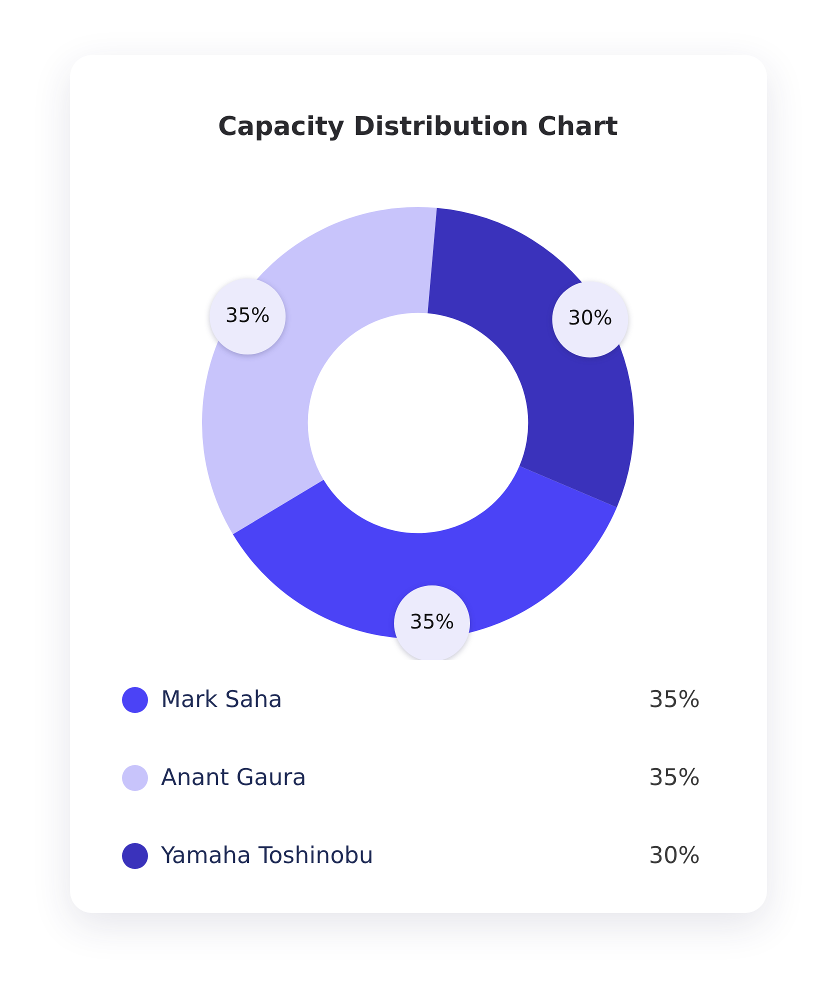 The height and width of the screenshot is (997, 836). What do you see at coordinates (222, 699) in the screenshot?
I see `legend-label: Mark Saha` at bounding box center [222, 699].